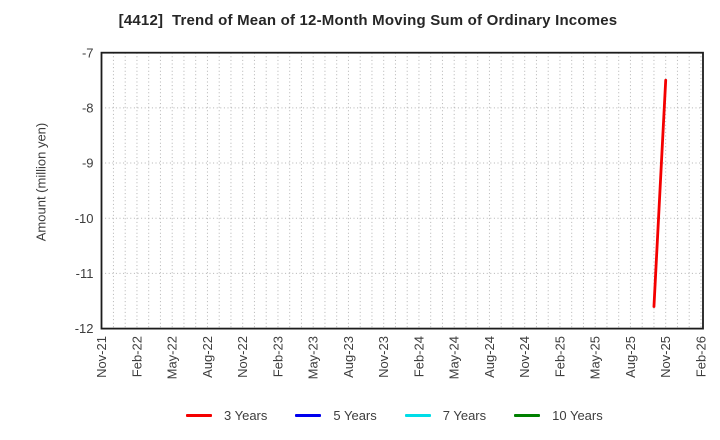 This screenshot has height=440, width=720. What do you see at coordinates (464, 415) in the screenshot?
I see `legend-label-7-years: 7 Years` at bounding box center [464, 415].